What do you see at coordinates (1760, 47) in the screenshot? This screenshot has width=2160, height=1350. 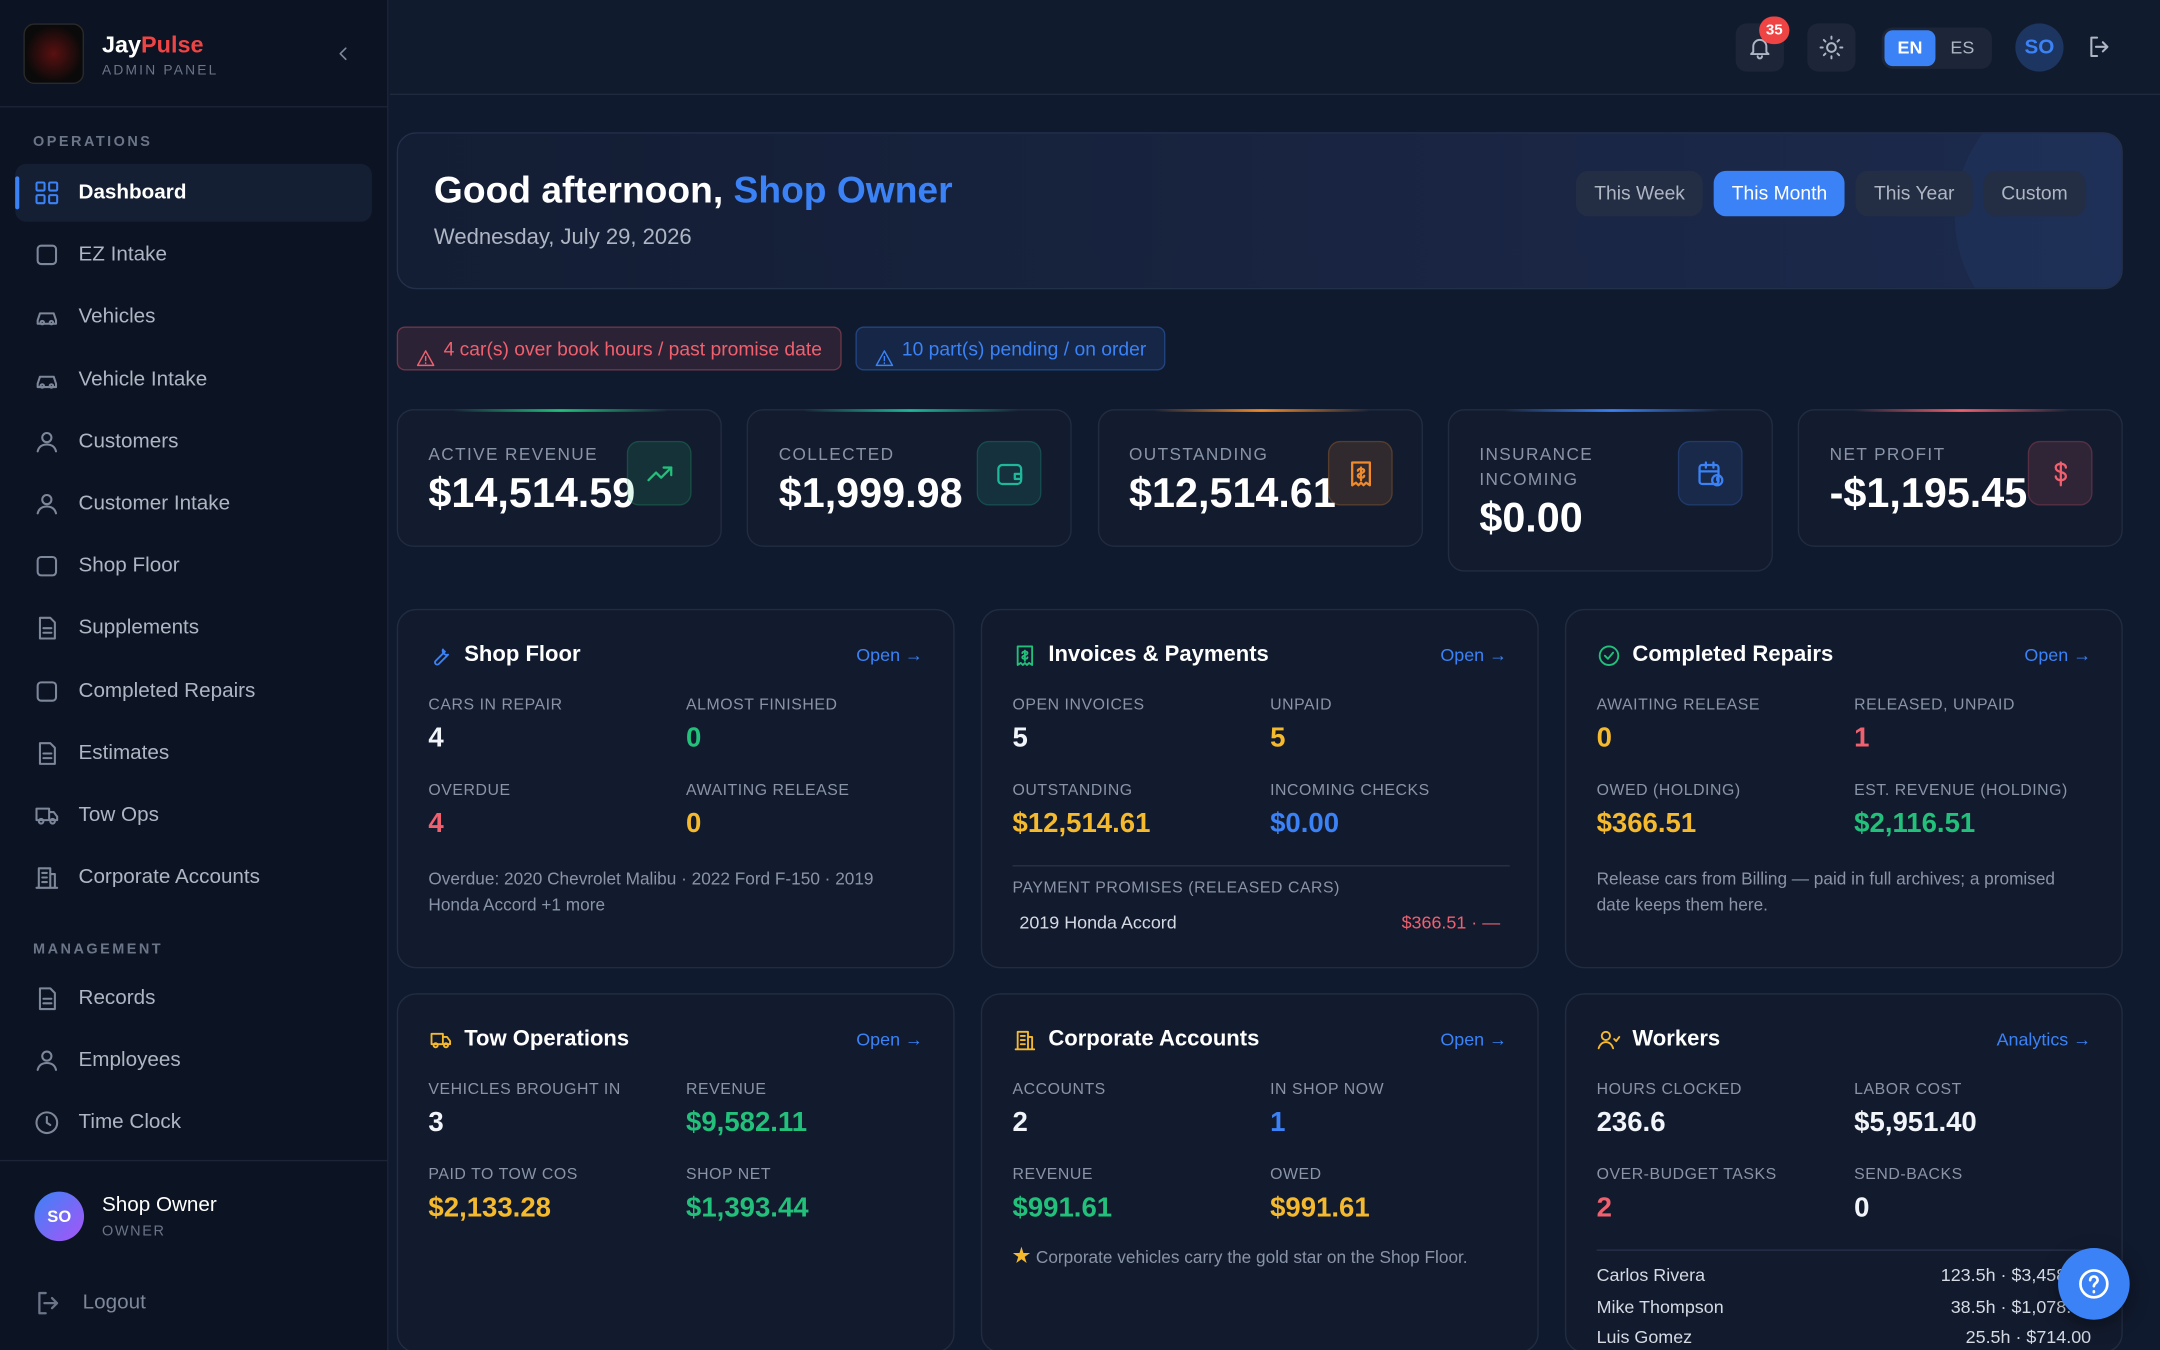 I see `bell-icon-part` at bounding box center [1760, 47].